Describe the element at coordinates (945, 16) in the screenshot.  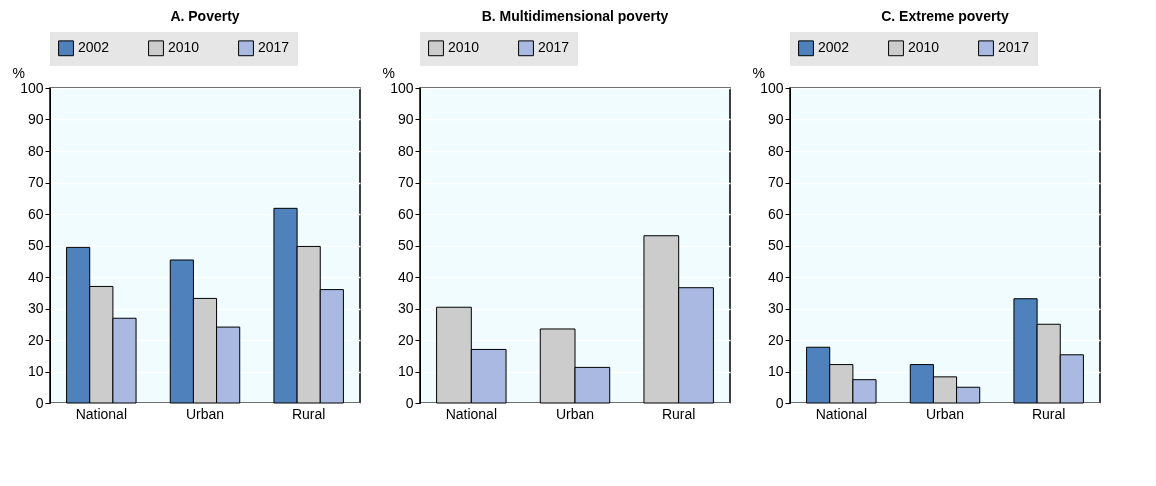
I see `chart-title: C. Extreme poverty` at that location.